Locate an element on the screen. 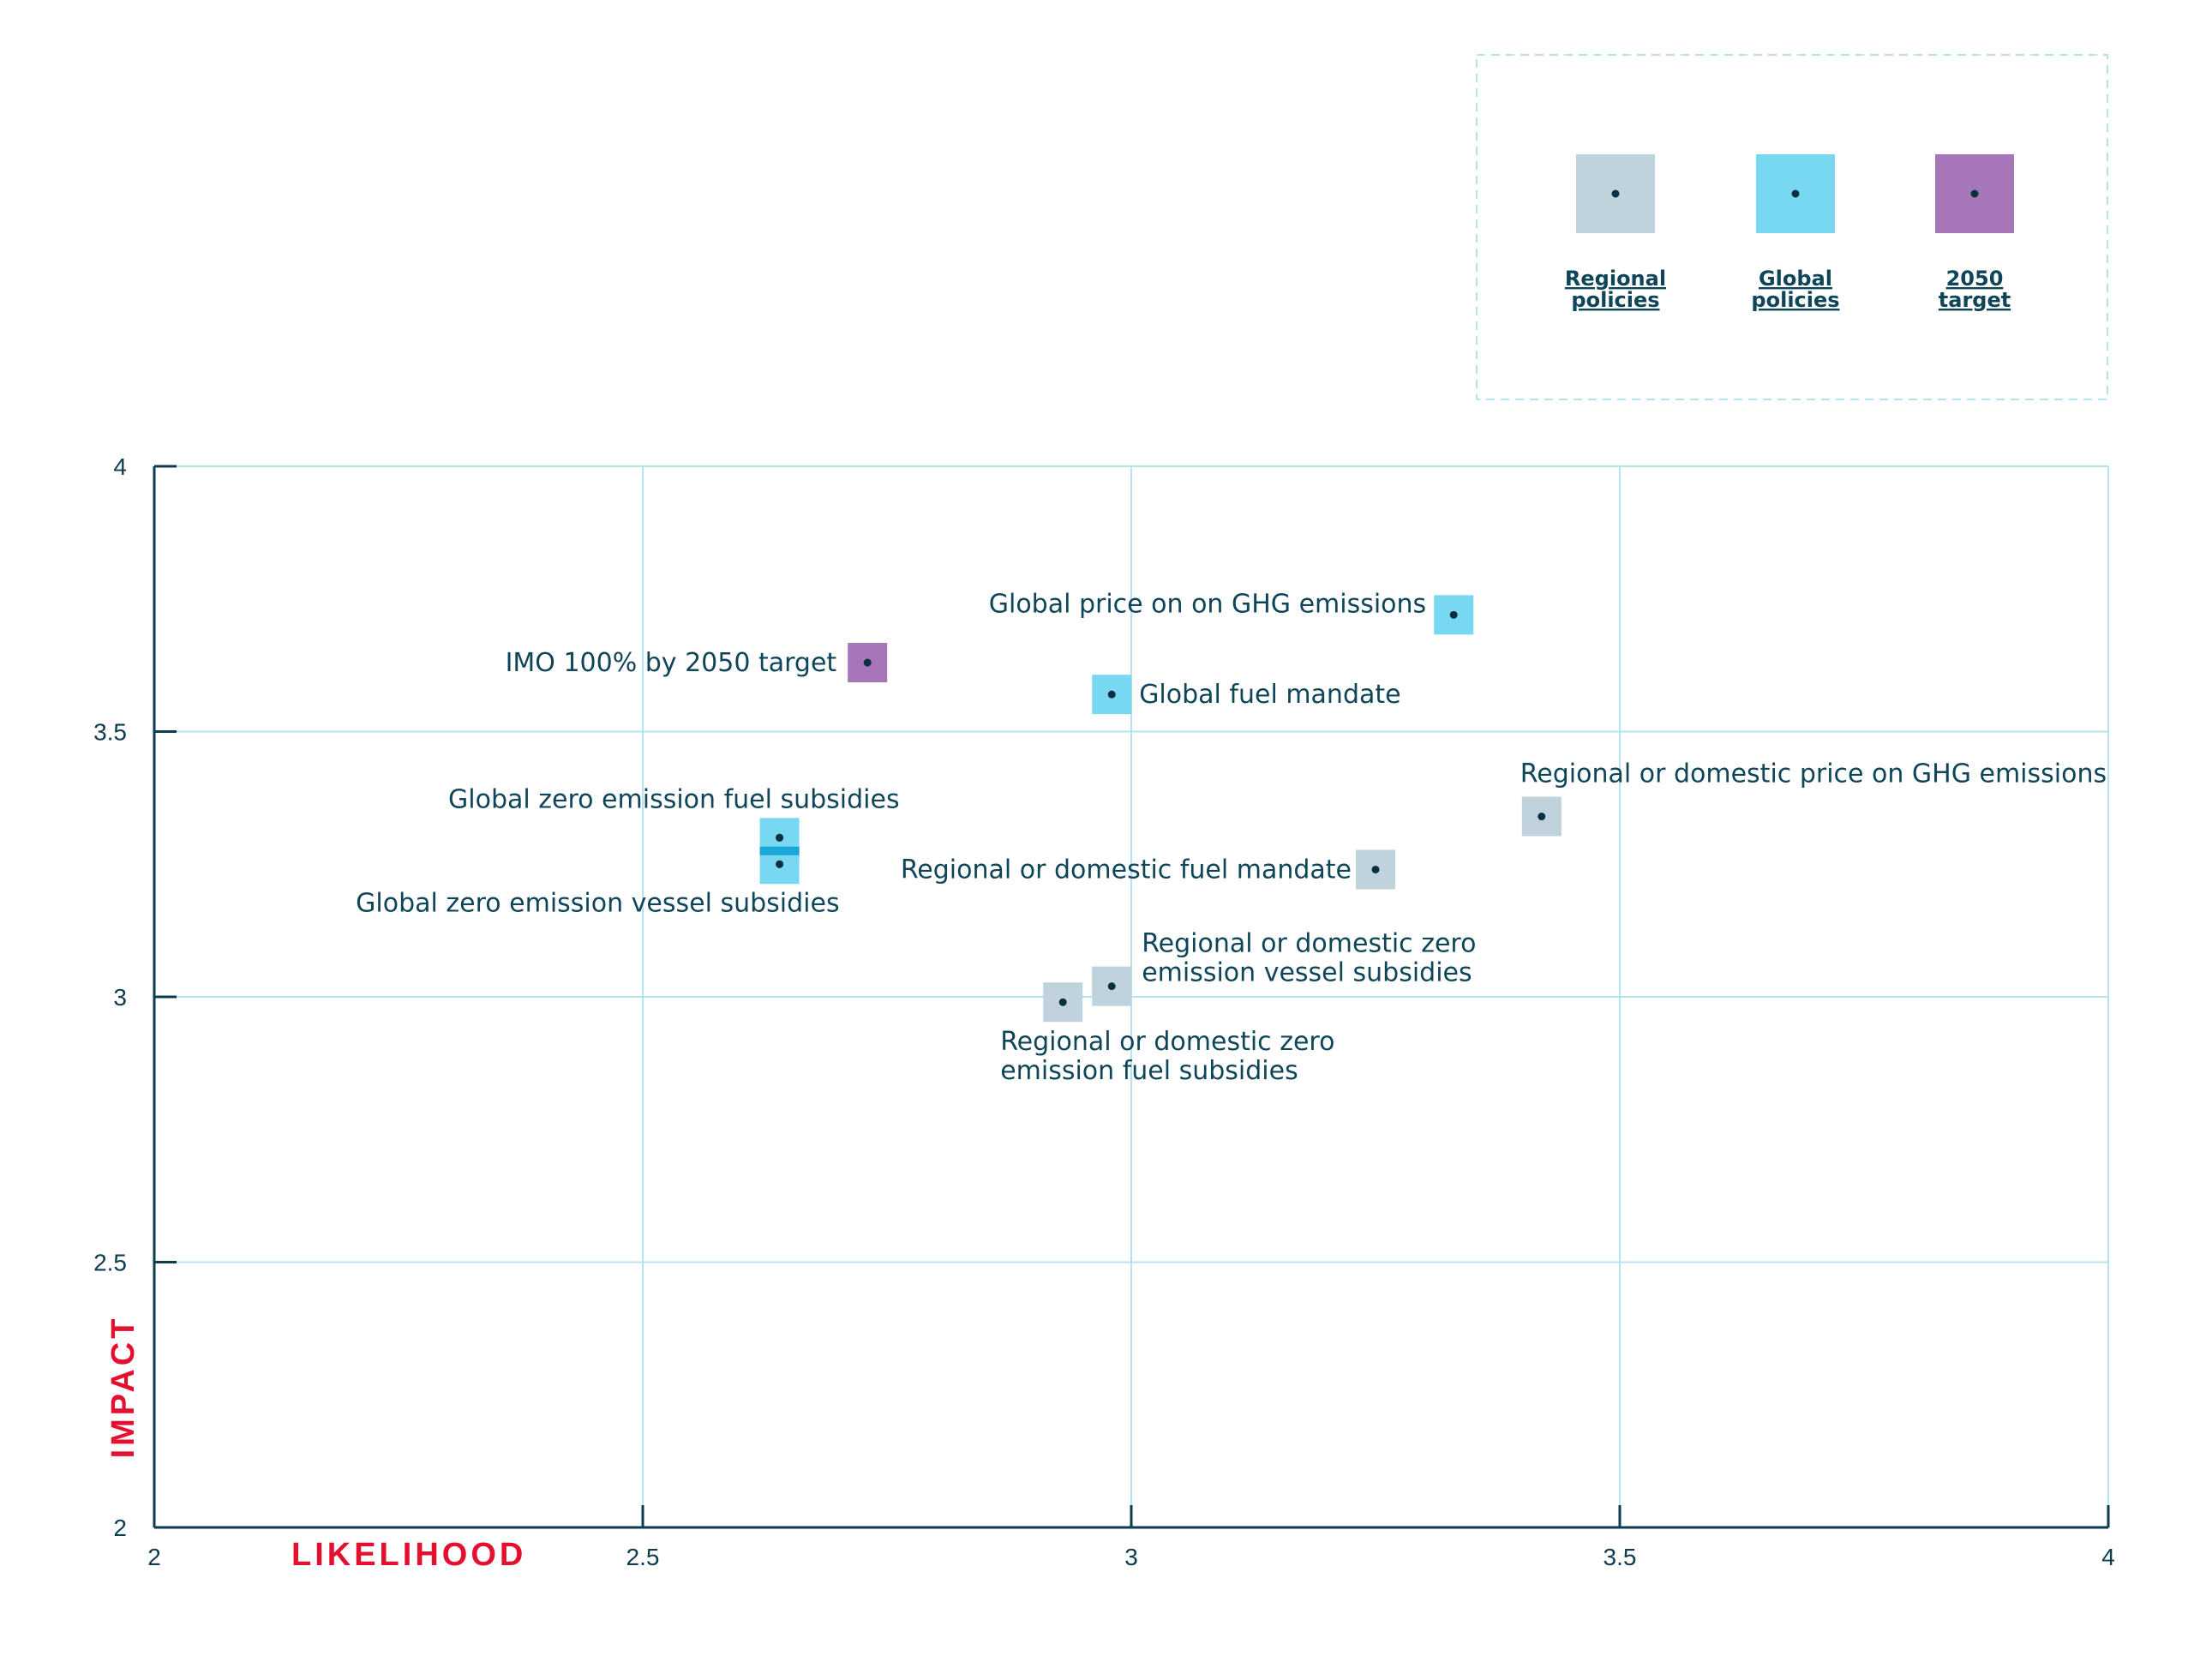 The height and width of the screenshot is (1680, 2194). x-tick-label: 3.5 is located at coordinates (1620, 1557).